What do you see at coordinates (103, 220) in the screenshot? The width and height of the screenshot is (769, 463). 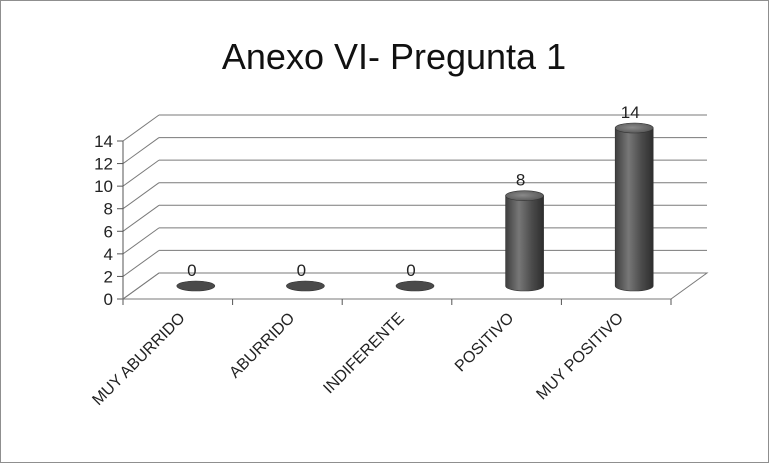 I see `y-axis-tick-labels: 0 2 4 6 8 10 12 14` at bounding box center [103, 220].